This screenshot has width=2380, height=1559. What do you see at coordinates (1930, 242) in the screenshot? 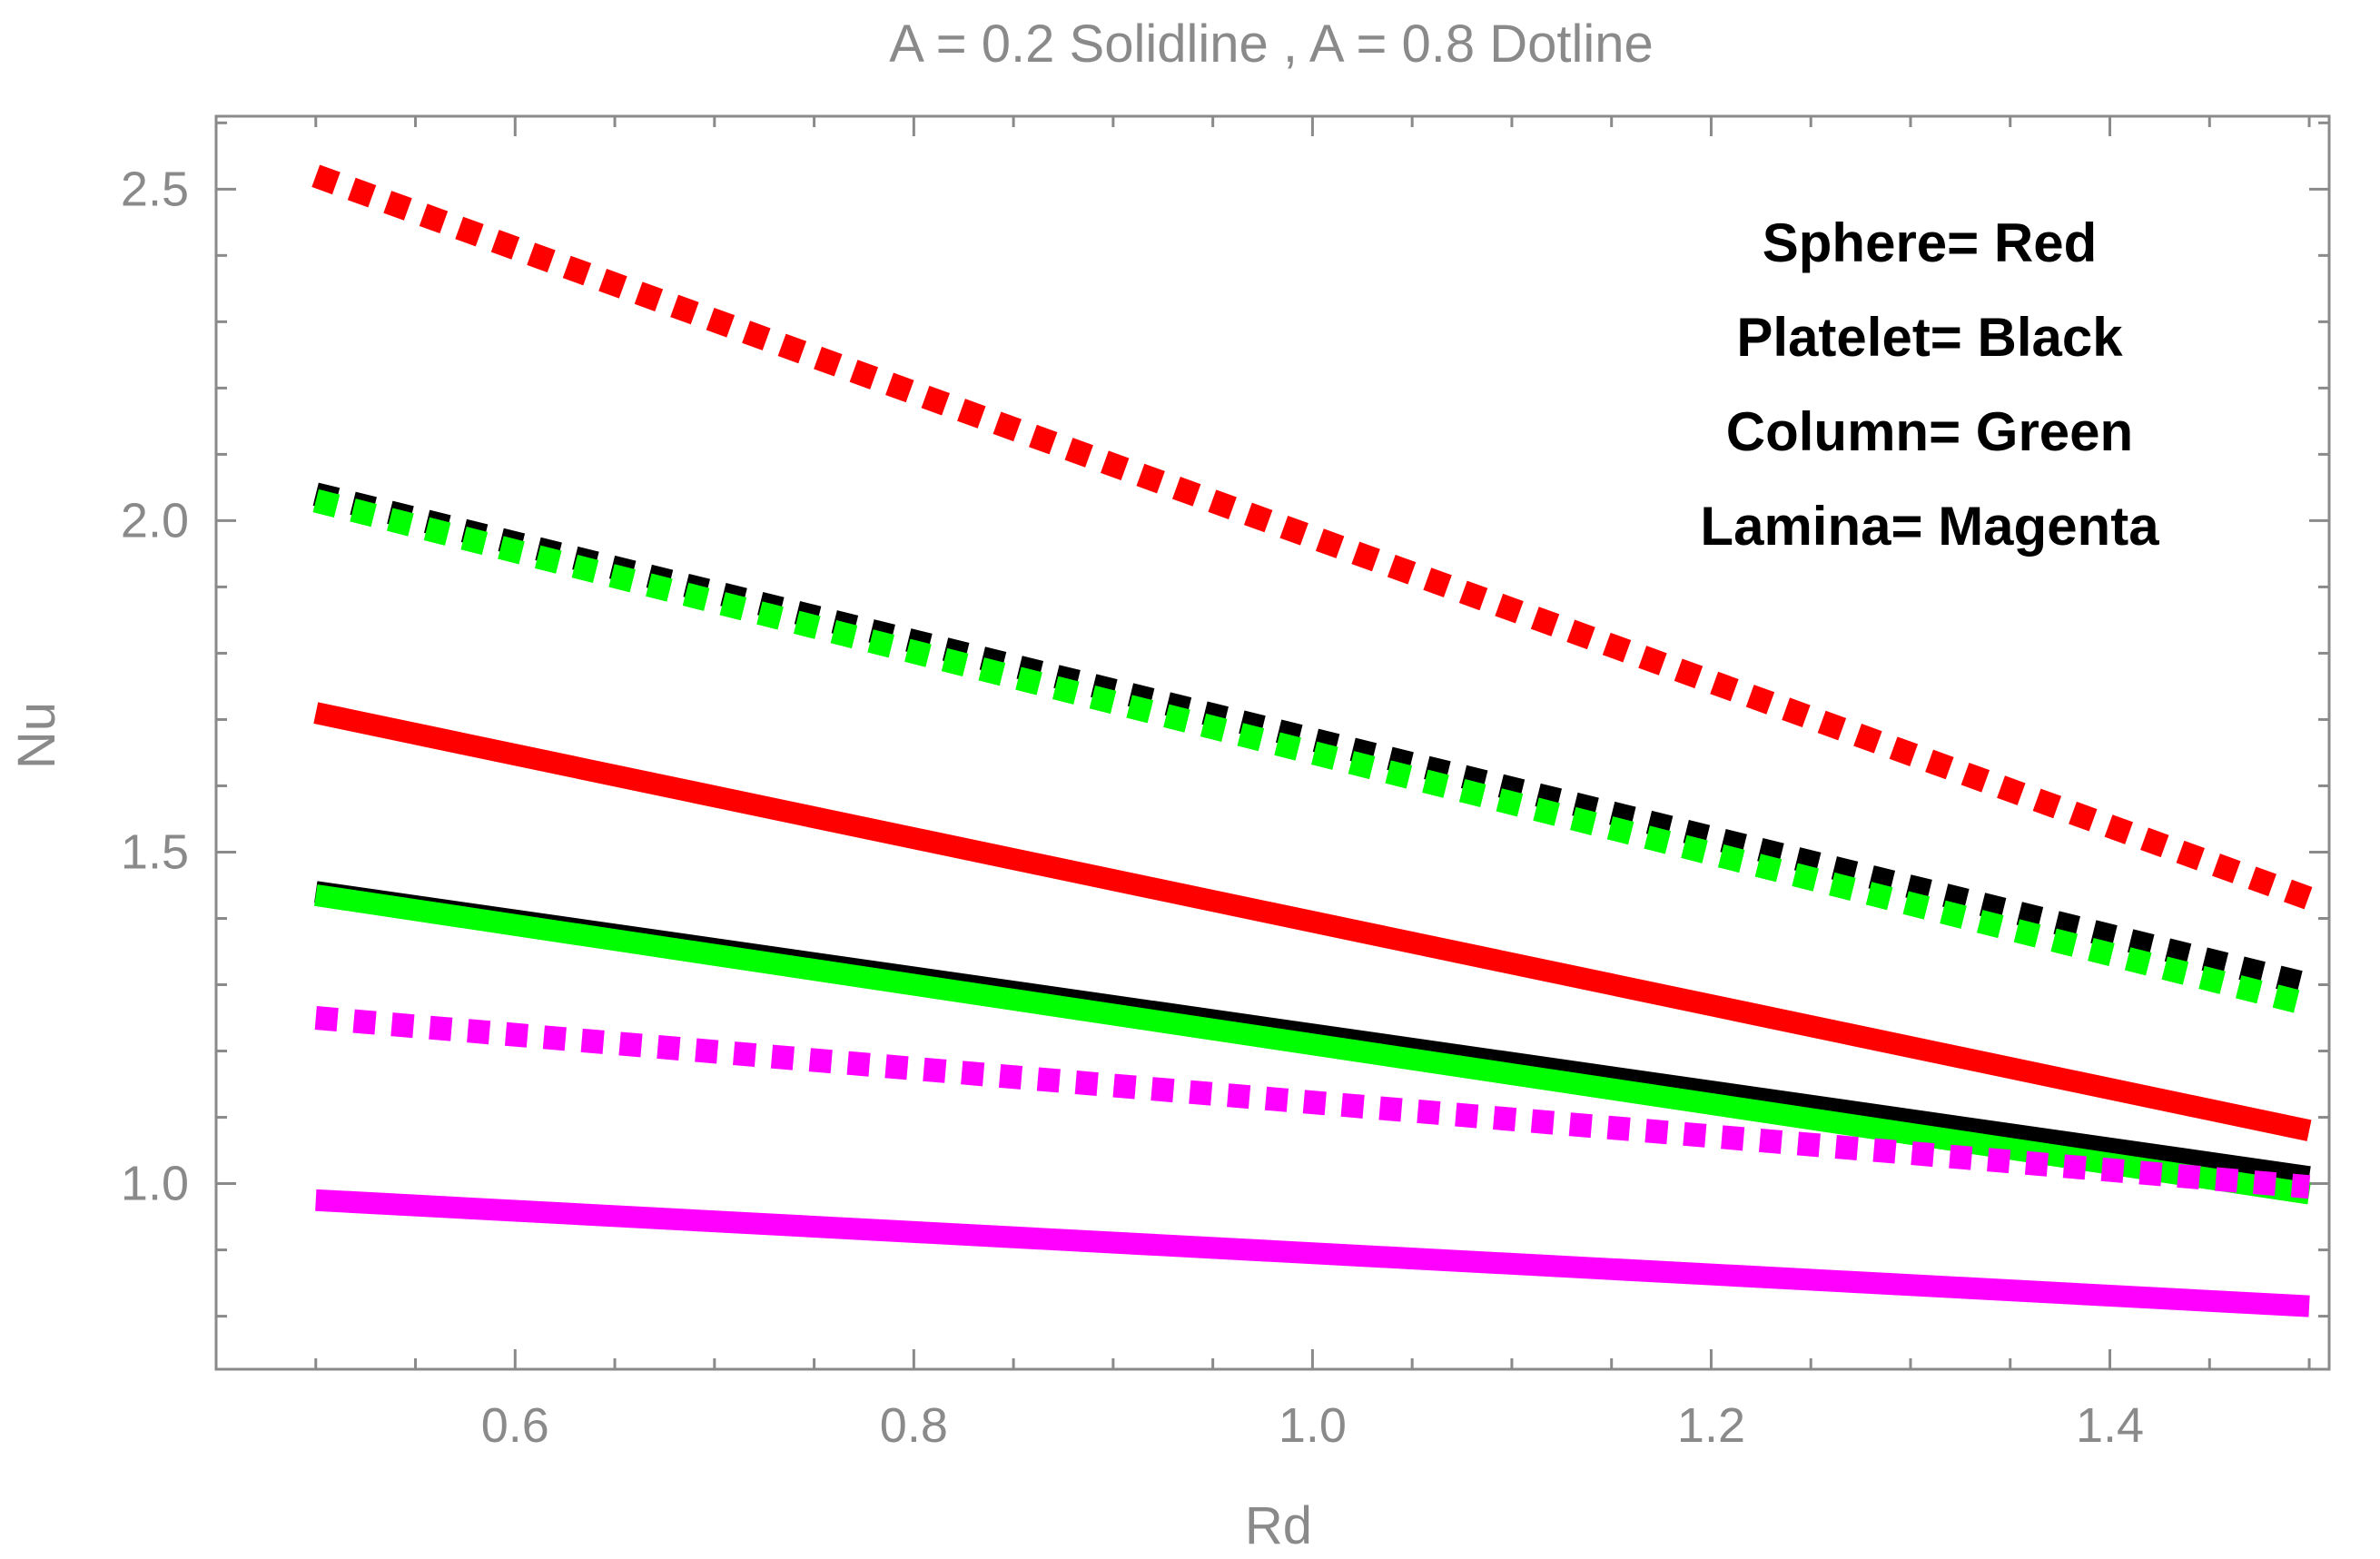
I see `legend-entry: Sphere= Red` at bounding box center [1930, 242].